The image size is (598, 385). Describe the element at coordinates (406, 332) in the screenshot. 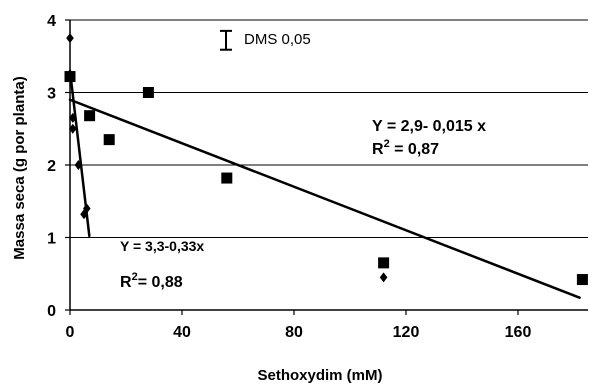

I see `x-tick-label-120: 120` at that location.